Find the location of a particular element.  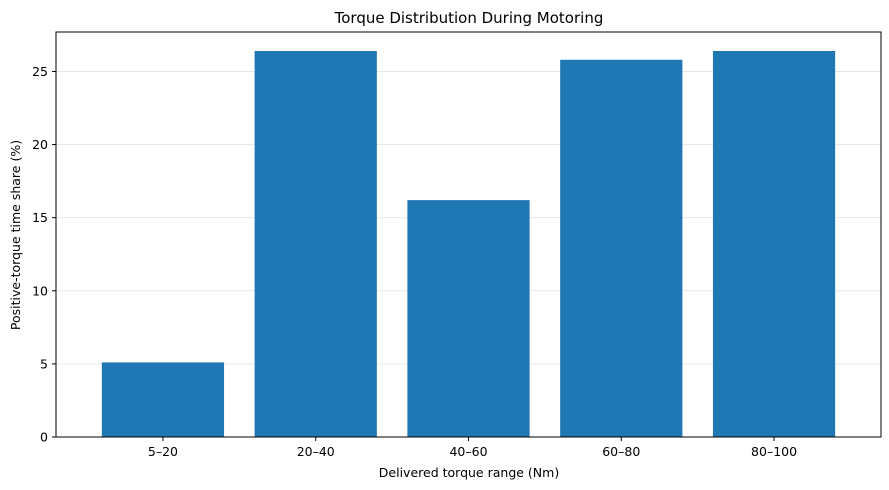

bar-5–20 is located at coordinates (163, 399).